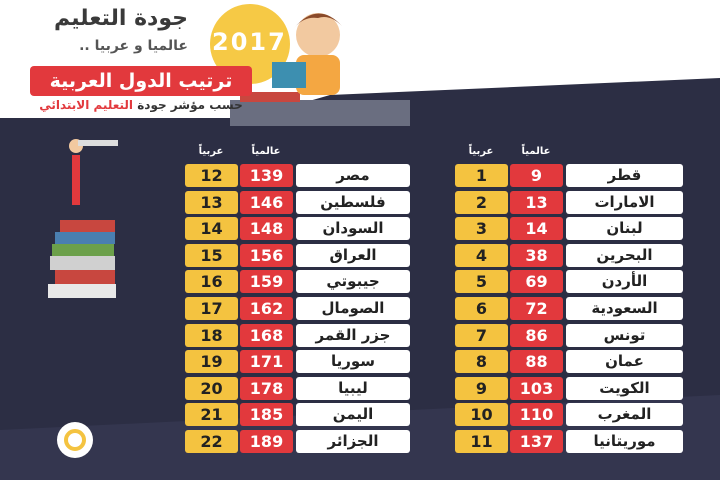 The width and height of the screenshot is (720, 480). What do you see at coordinates (353, 335) in the screenshot?
I see `country: جزر القمر` at bounding box center [353, 335].